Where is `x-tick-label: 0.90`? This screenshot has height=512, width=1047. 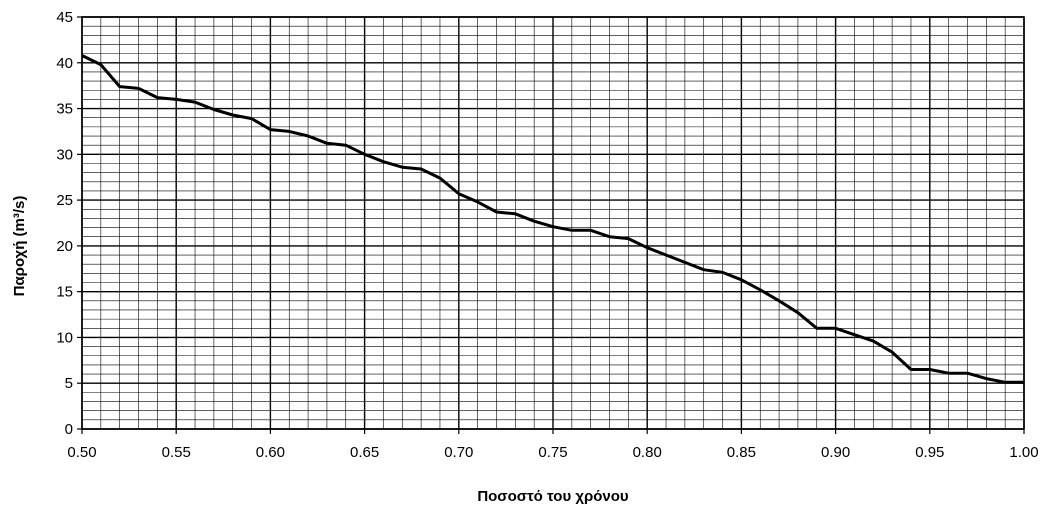 x-tick-label: 0.90 is located at coordinates (835, 452).